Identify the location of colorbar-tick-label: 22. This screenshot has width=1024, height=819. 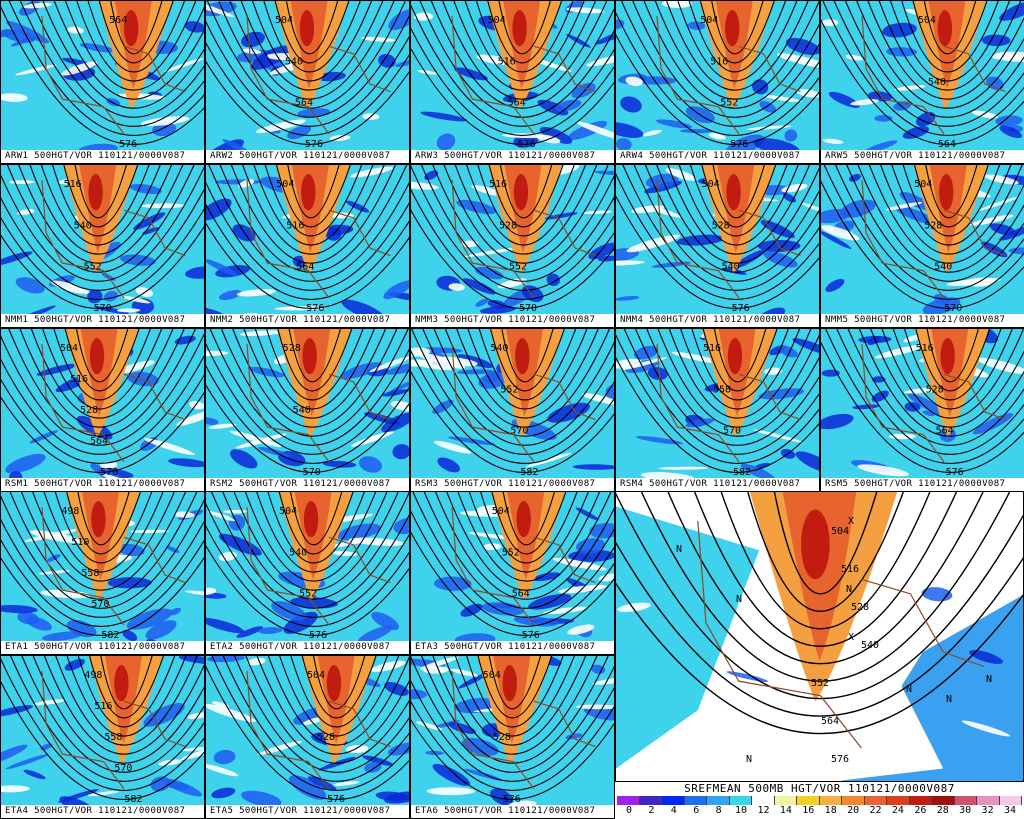
(875, 810).